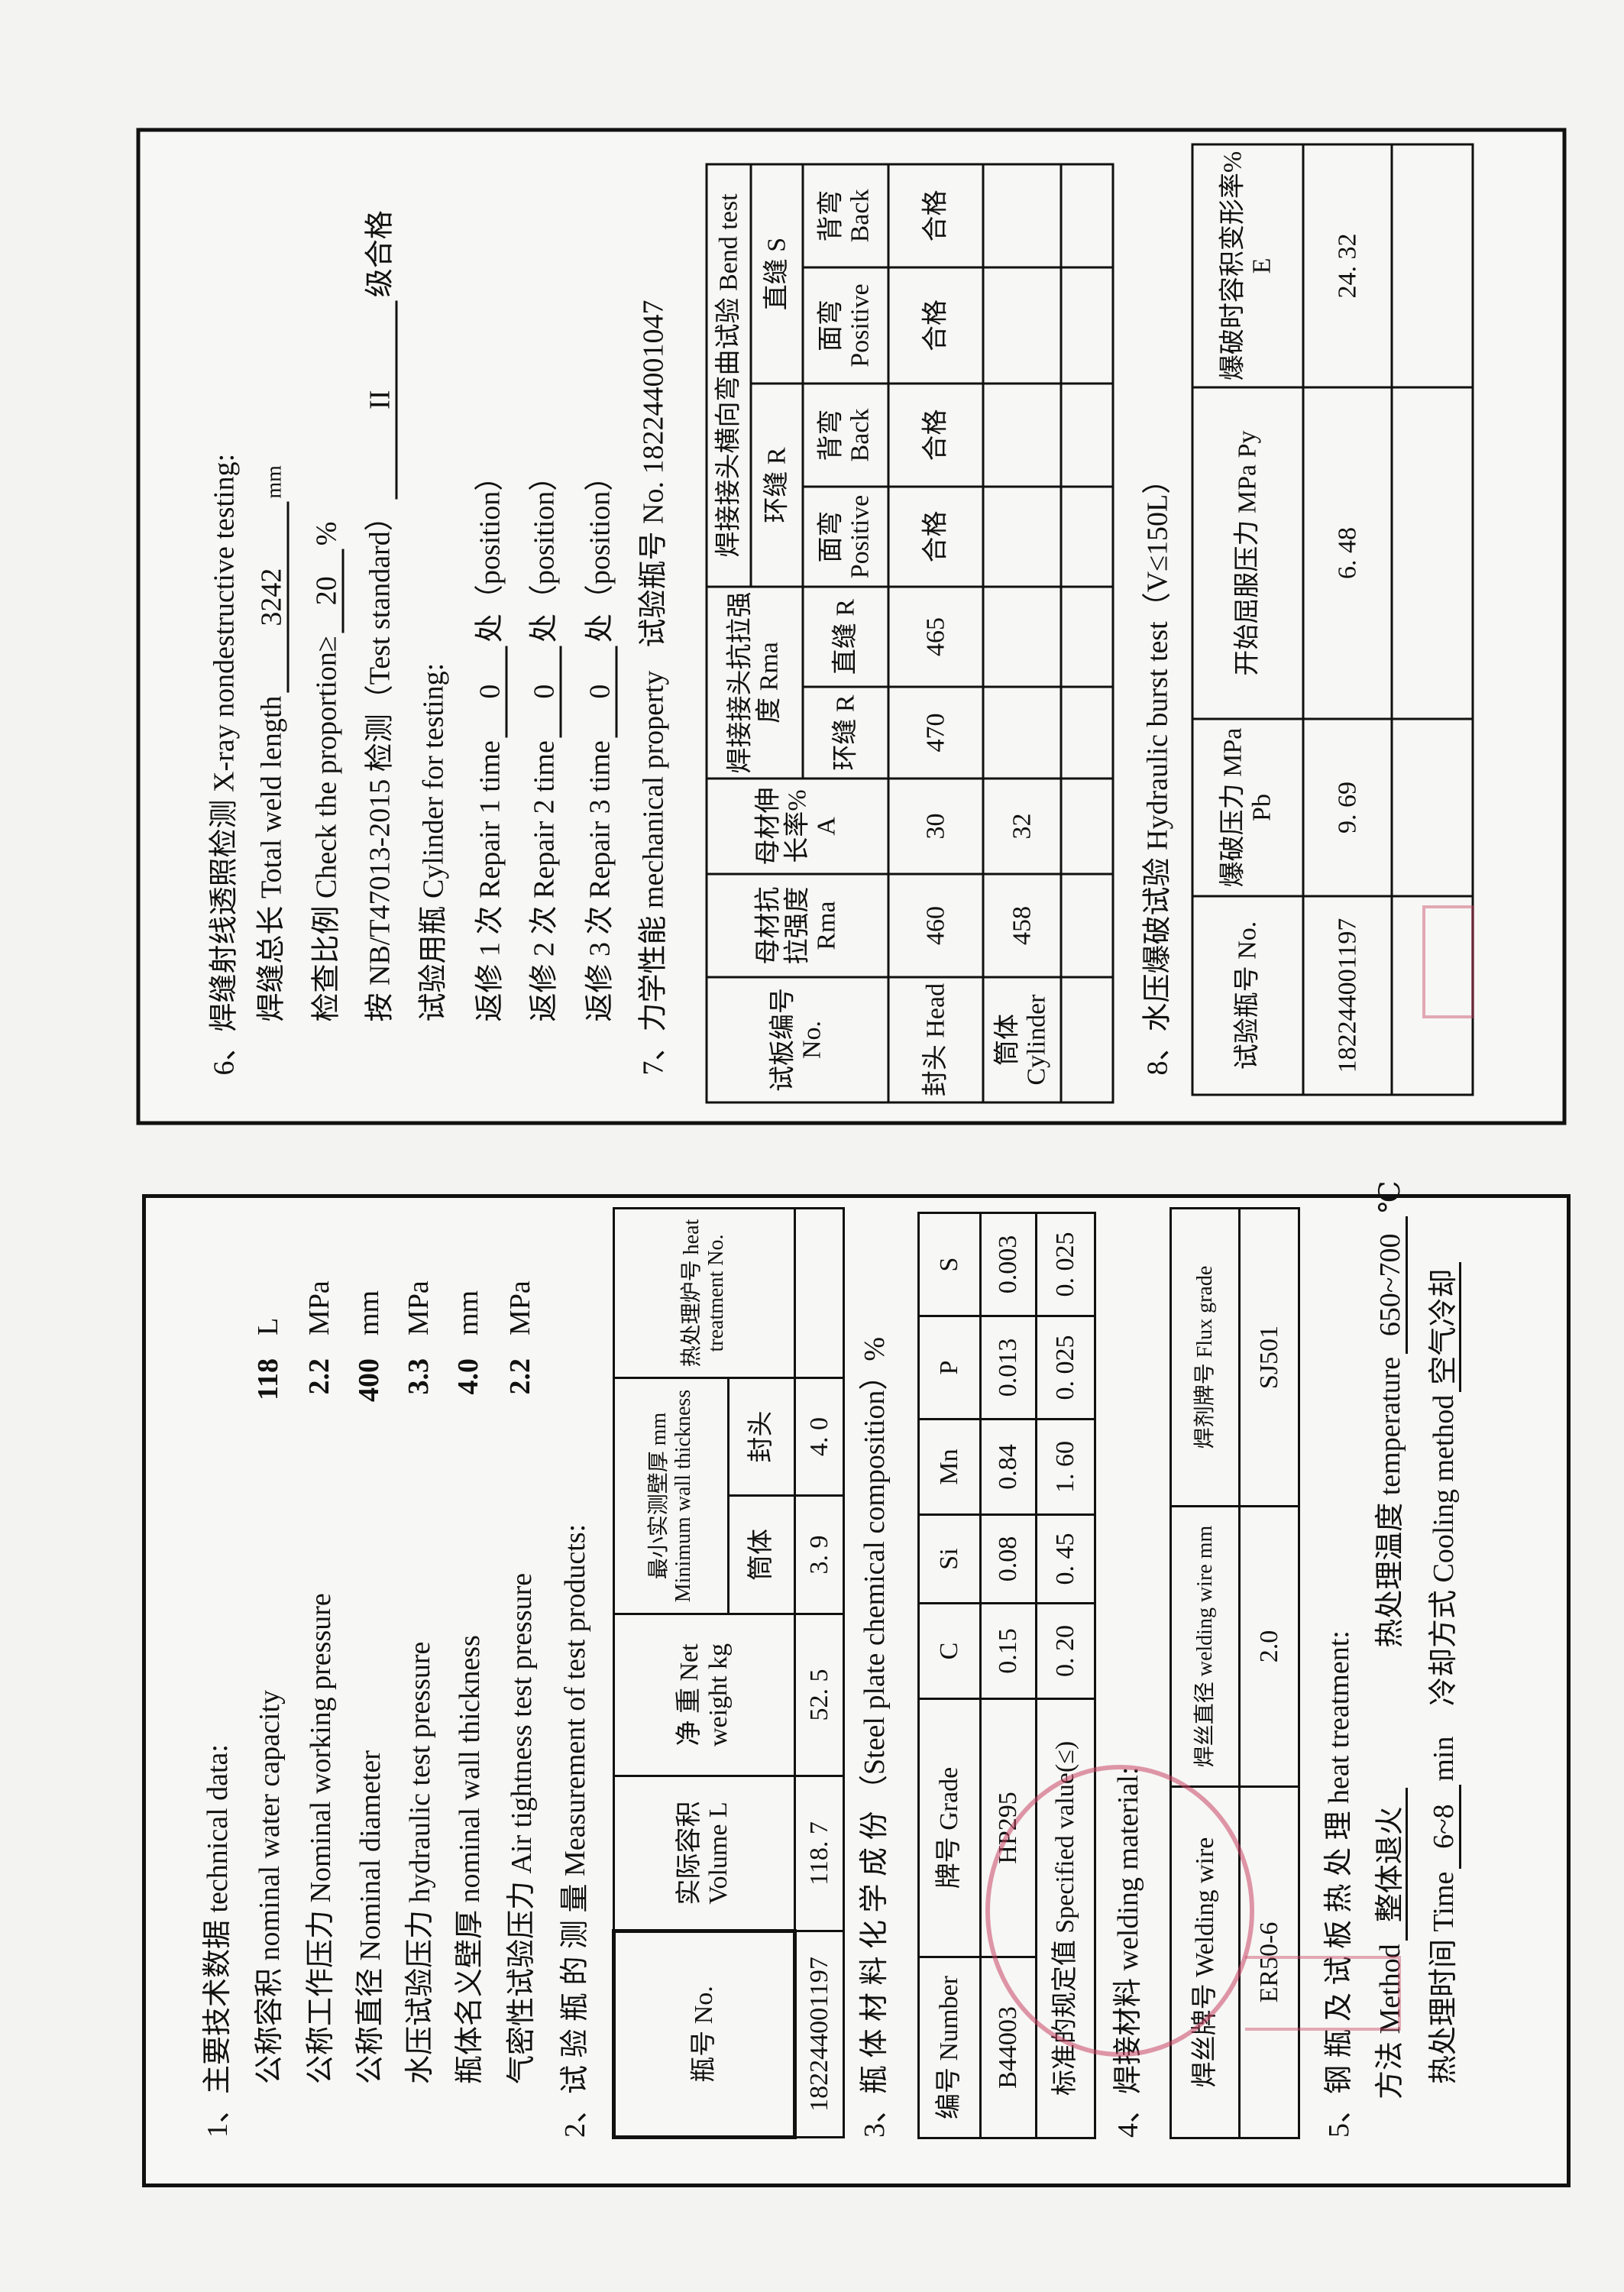  I want to click on header-thickness: 最小实测壁厚 mm Minimum wall thickness, so click(671, 1495).